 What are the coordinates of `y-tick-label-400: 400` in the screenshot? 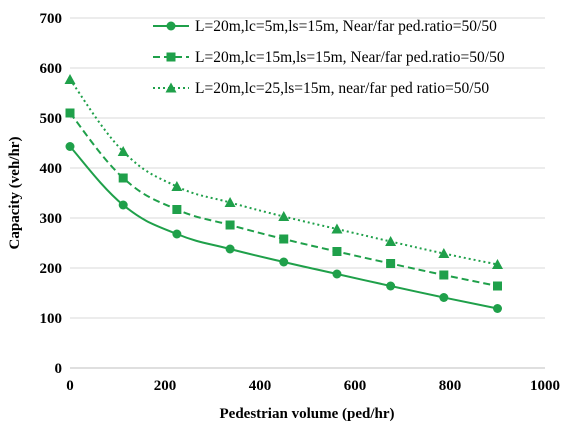 It's located at (51, 169).